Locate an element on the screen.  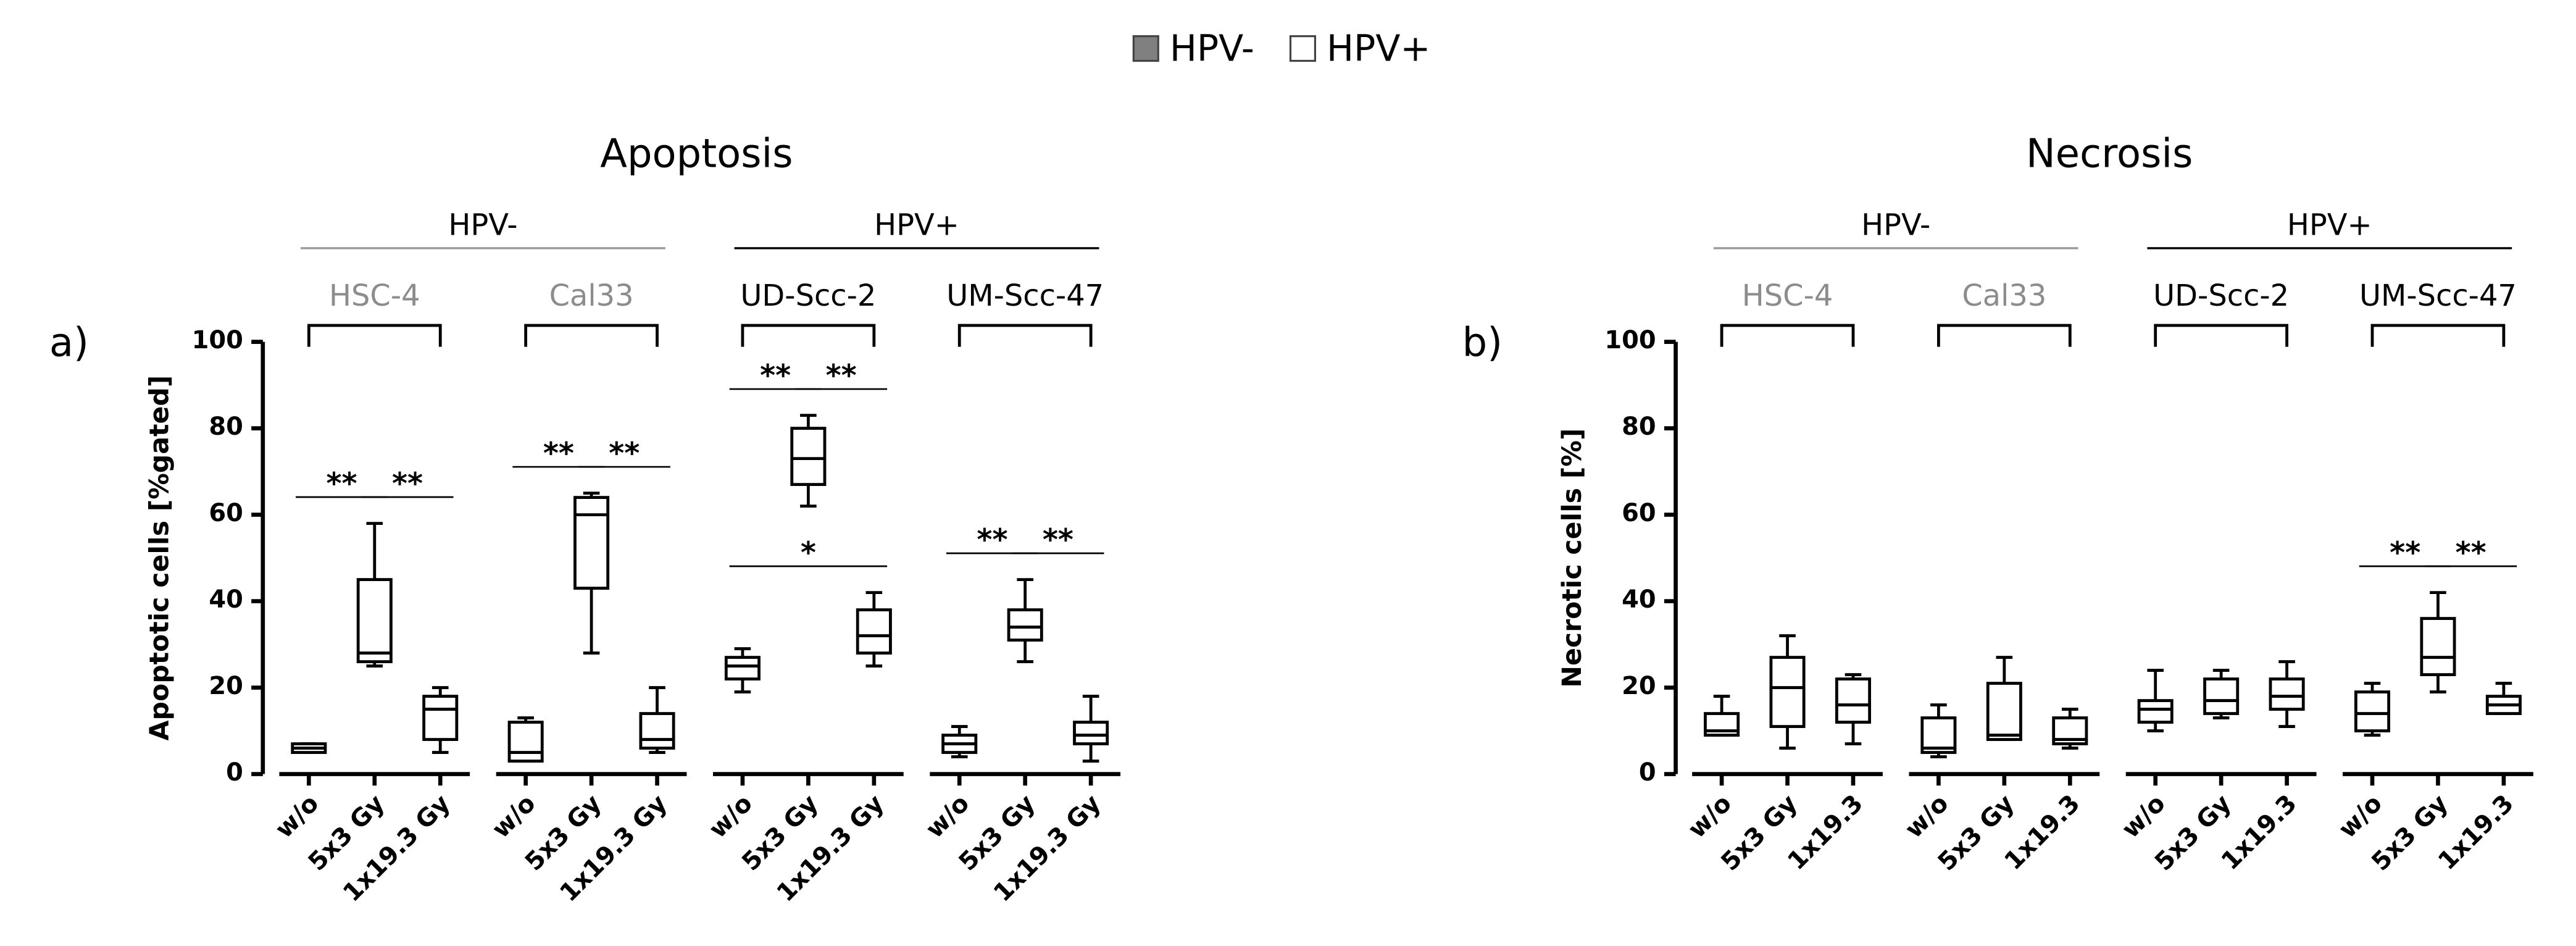
chart-title: Apoptosis is located at coordinates (696, 154).